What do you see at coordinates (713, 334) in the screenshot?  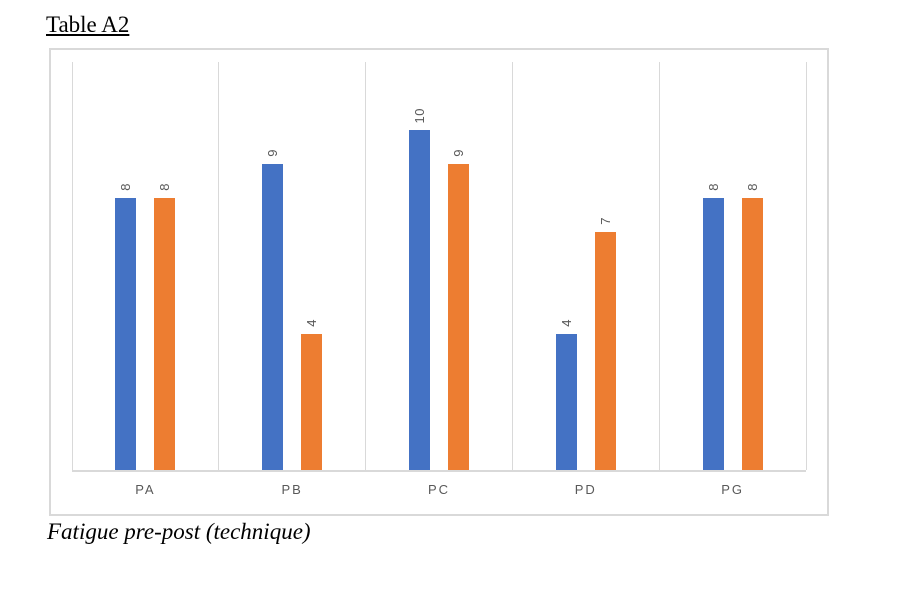 I see `bar-pg-series1` at bounding box center [713, 334].